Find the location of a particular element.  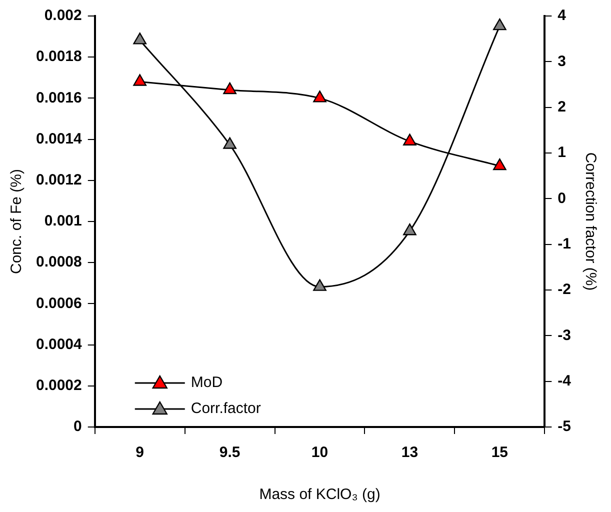

x-tick-label: 9 is located at coordinates (140, 453).